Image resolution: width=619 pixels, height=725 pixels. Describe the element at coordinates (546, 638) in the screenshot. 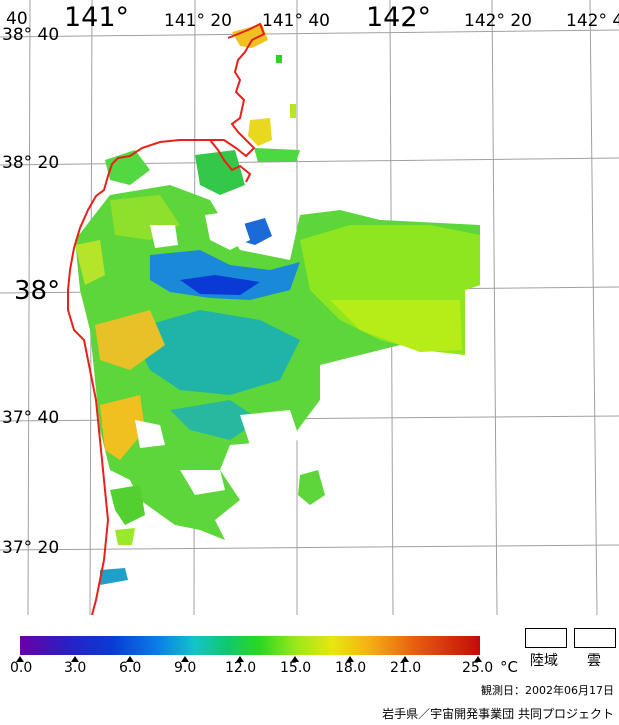

I see `land-legend-swatch` at that location.